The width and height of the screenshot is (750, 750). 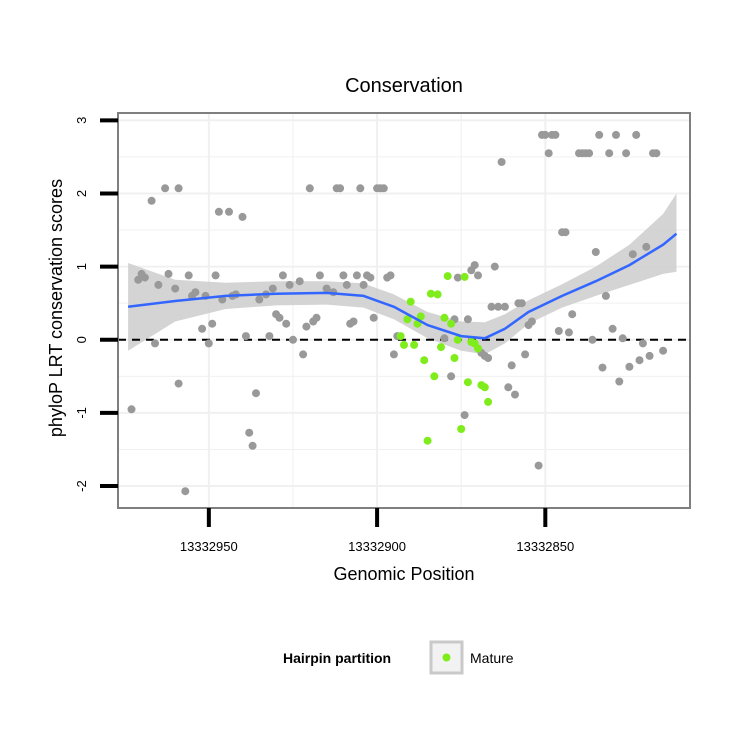 I want to click on y-tick-label: 3, so click(x=81, y=120).